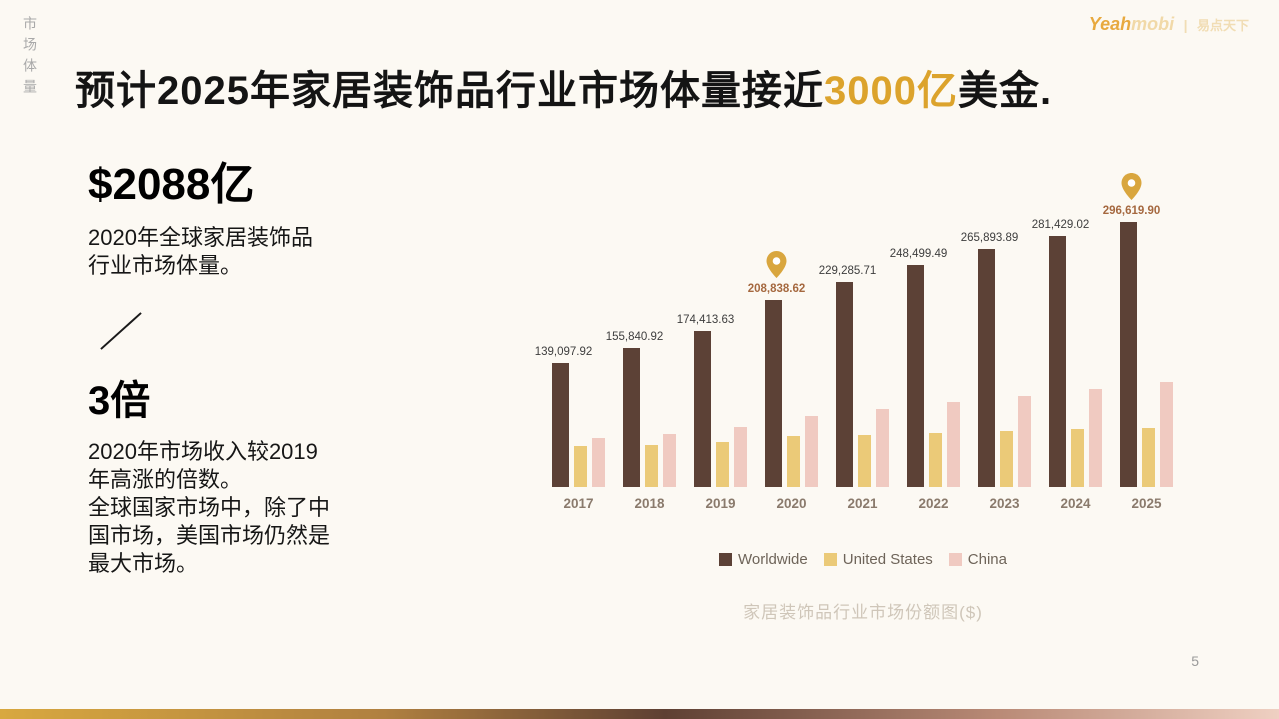  Describe the element at coordinates (1110, 24) in the screenshot. I see `logo-yeah: Yeah` at that location.